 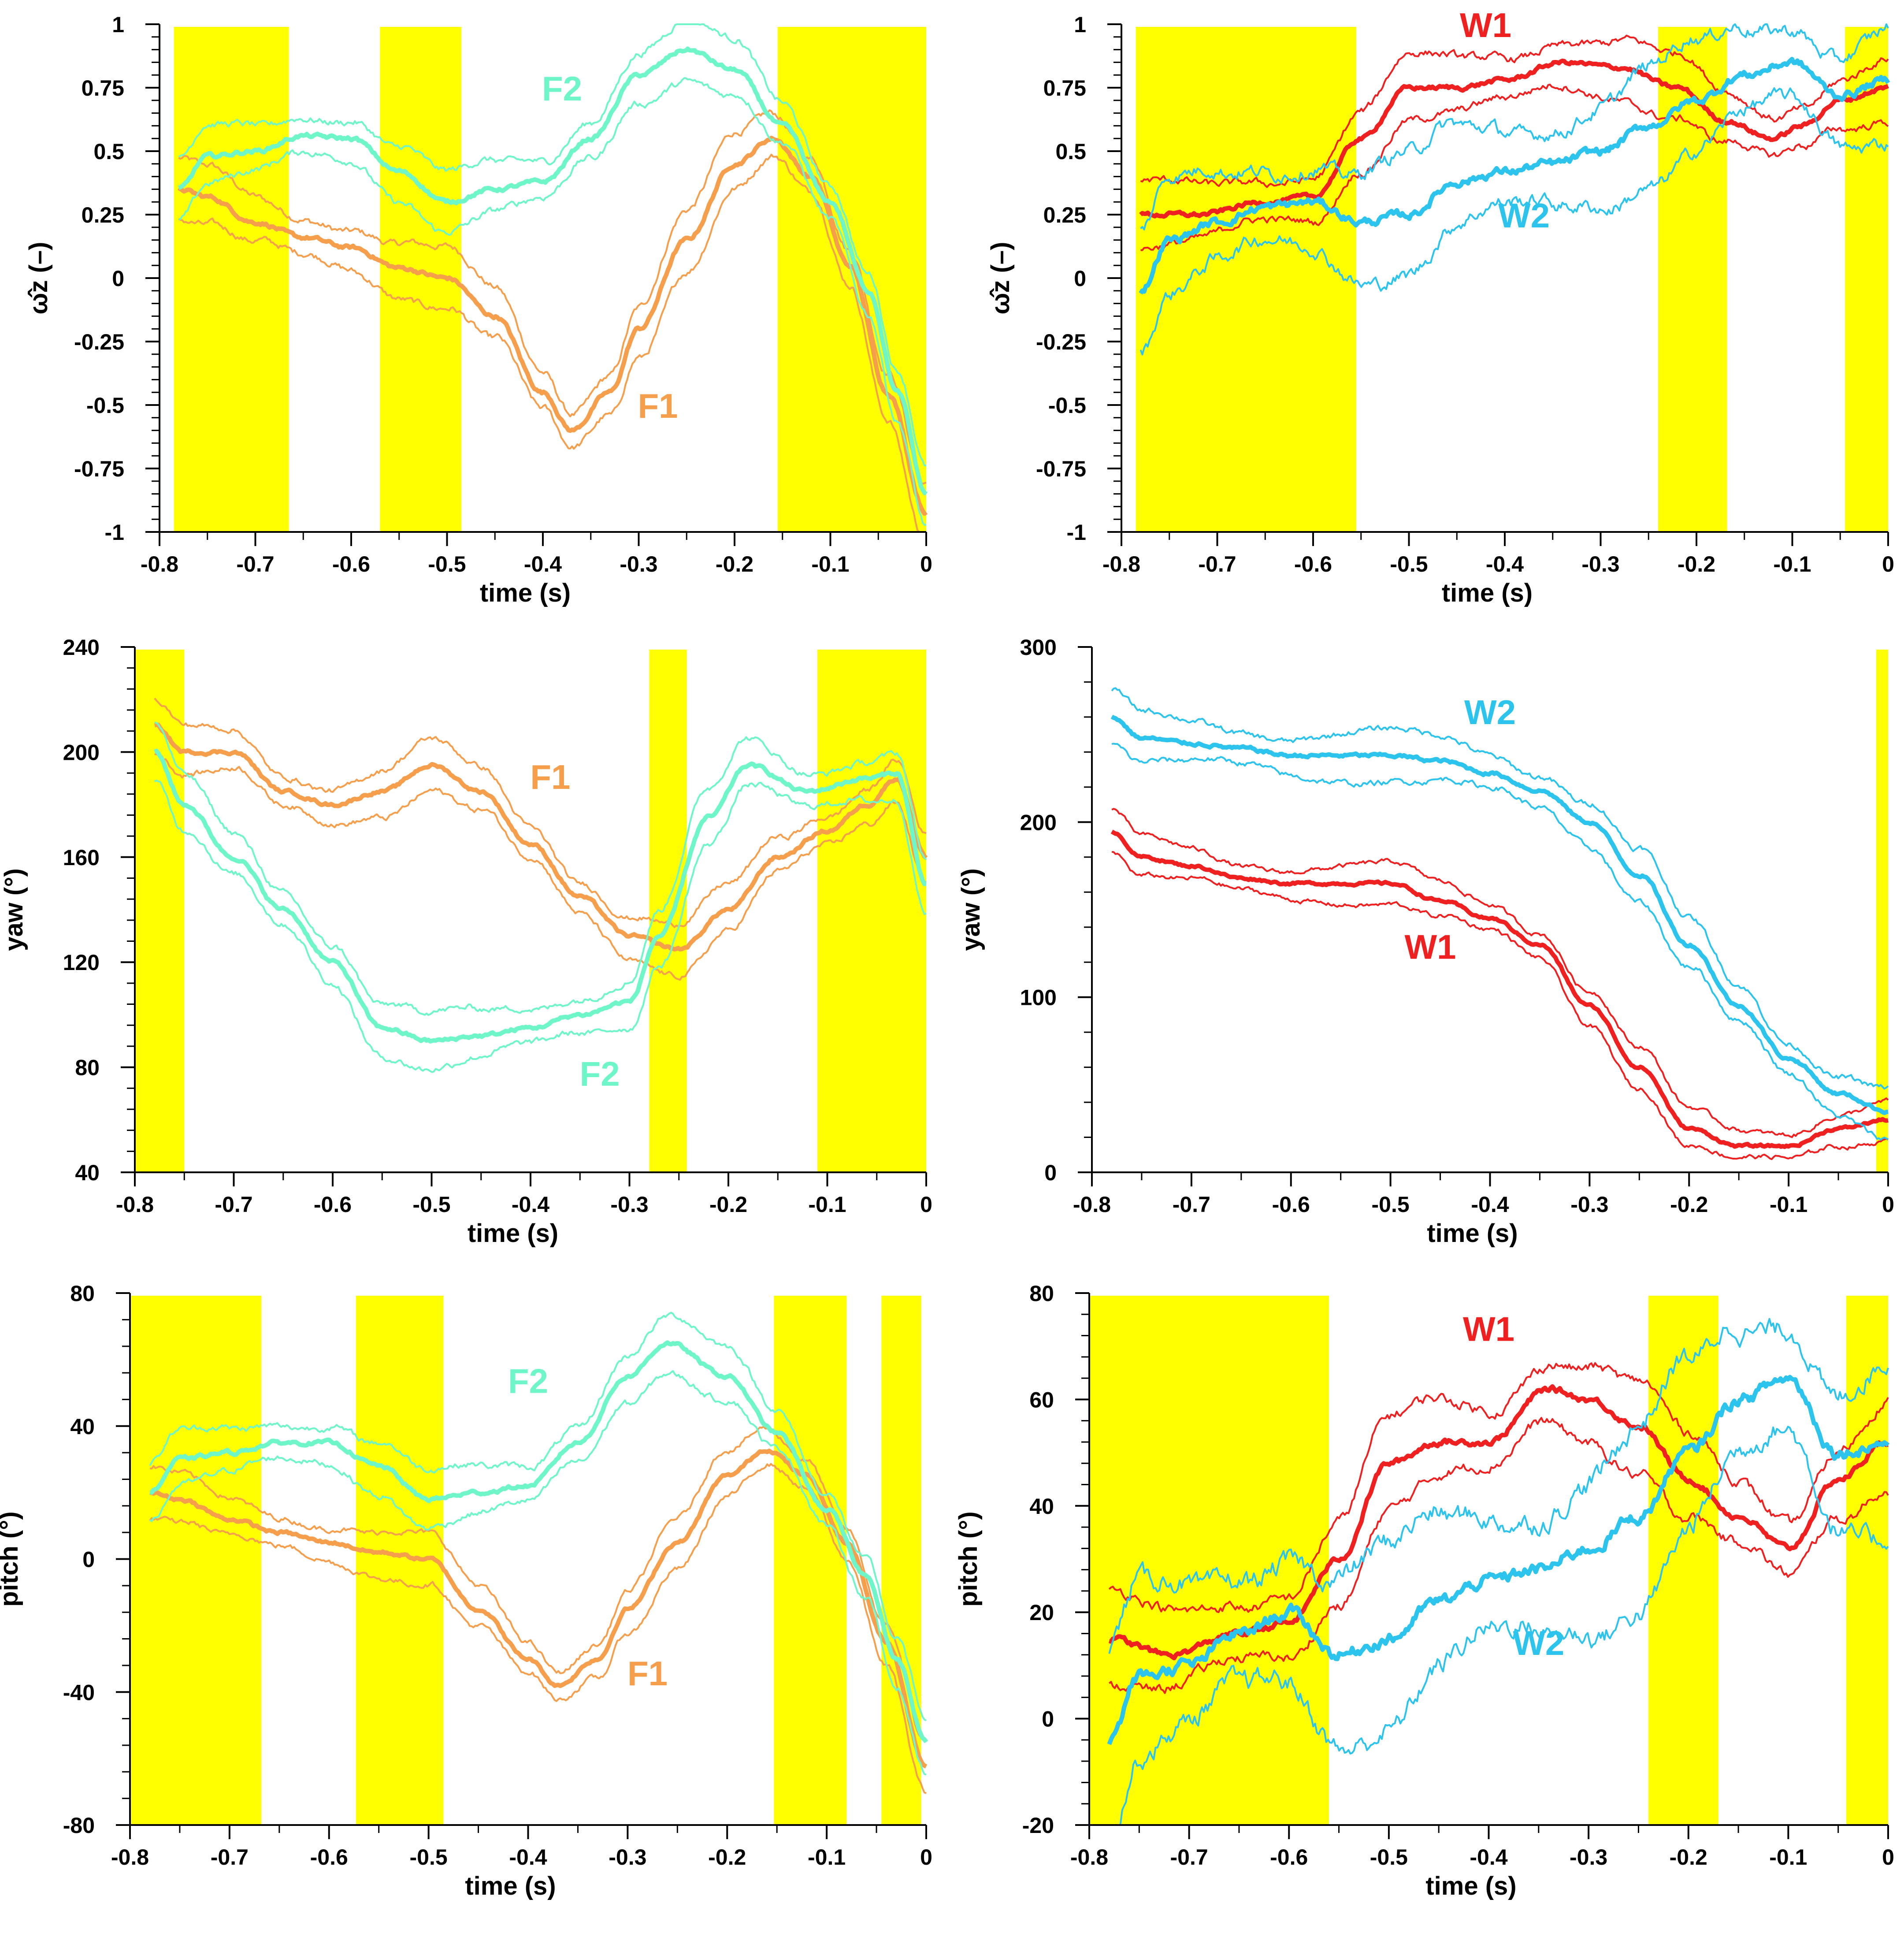 I want to click on series-F1-mean-line, so click(x=553, y=326).